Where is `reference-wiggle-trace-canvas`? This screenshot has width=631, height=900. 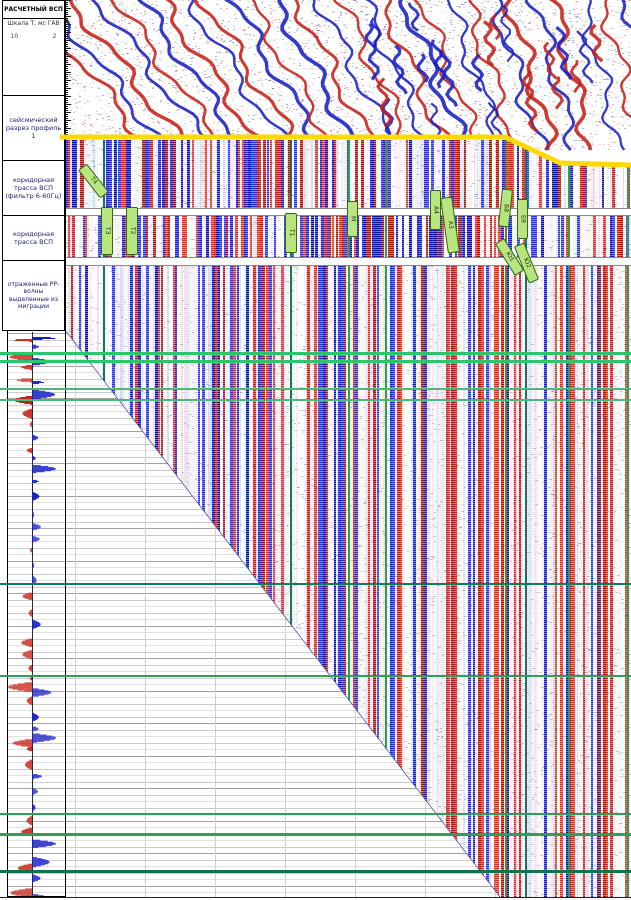 reference-wiggle-trace-canvas is located at coordinates (36, 613).